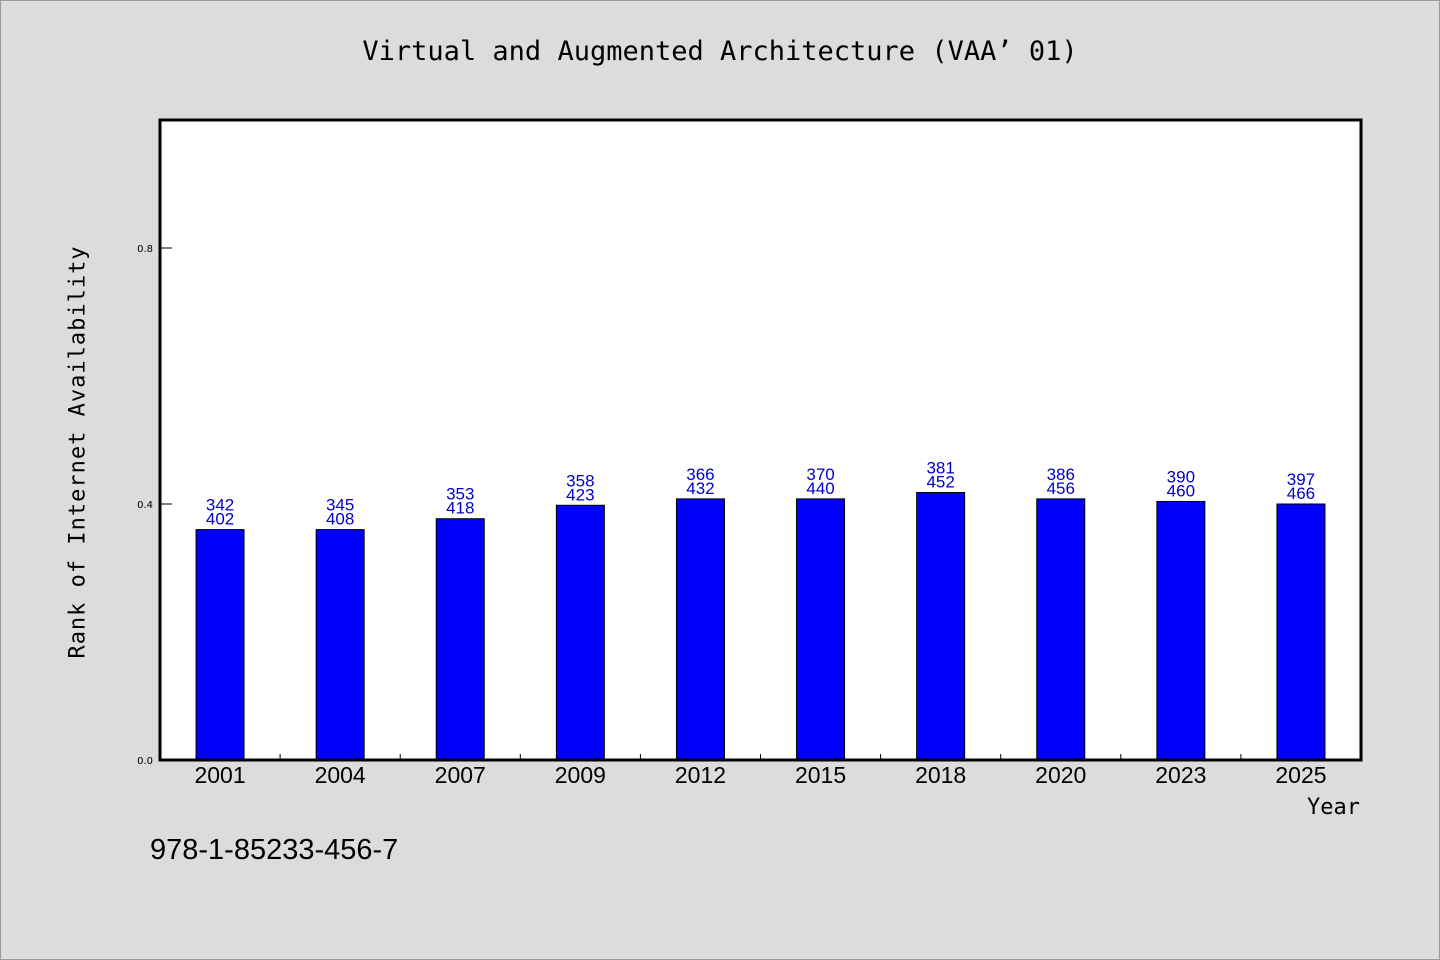 The image size is (1440, 960). What do you see at coordinates (1300, 775) in the screenshot?
I see `x-tick-label: 2025` at bounding box center [1300, 775].